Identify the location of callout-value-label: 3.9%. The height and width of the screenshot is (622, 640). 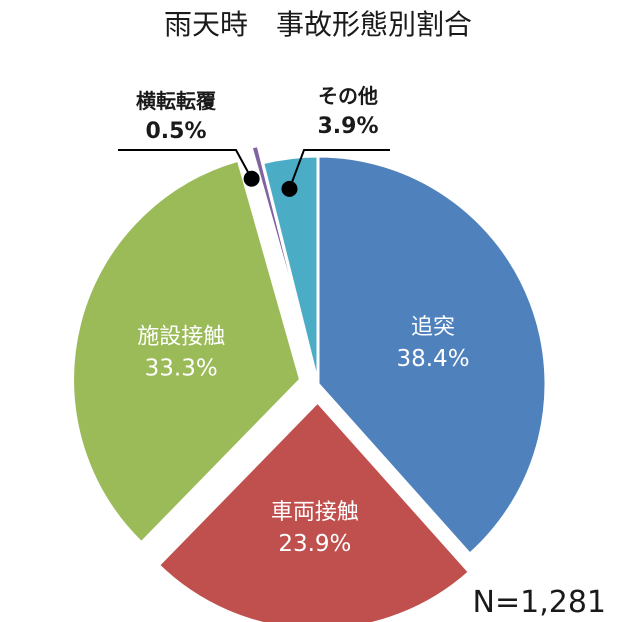
(347, 126).